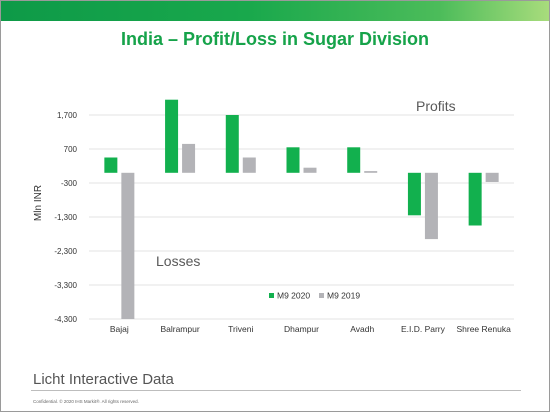 Image resolution: width=550 pixels, height=412 pixels. I want to click on x-tick-label: Bajaj, so click(119, 329).